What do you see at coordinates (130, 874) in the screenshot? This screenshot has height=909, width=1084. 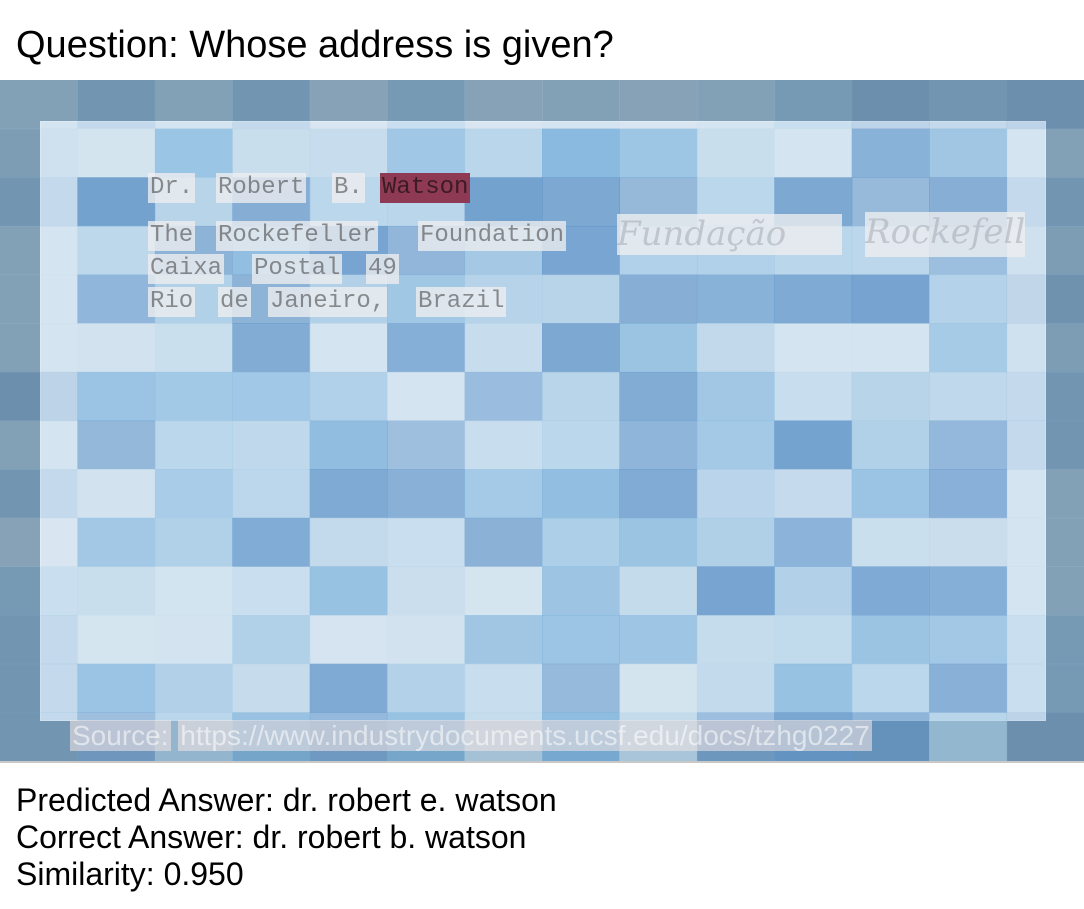 I see `similarity-score: Similarity: 0.950` at bounding box center [130, 874].